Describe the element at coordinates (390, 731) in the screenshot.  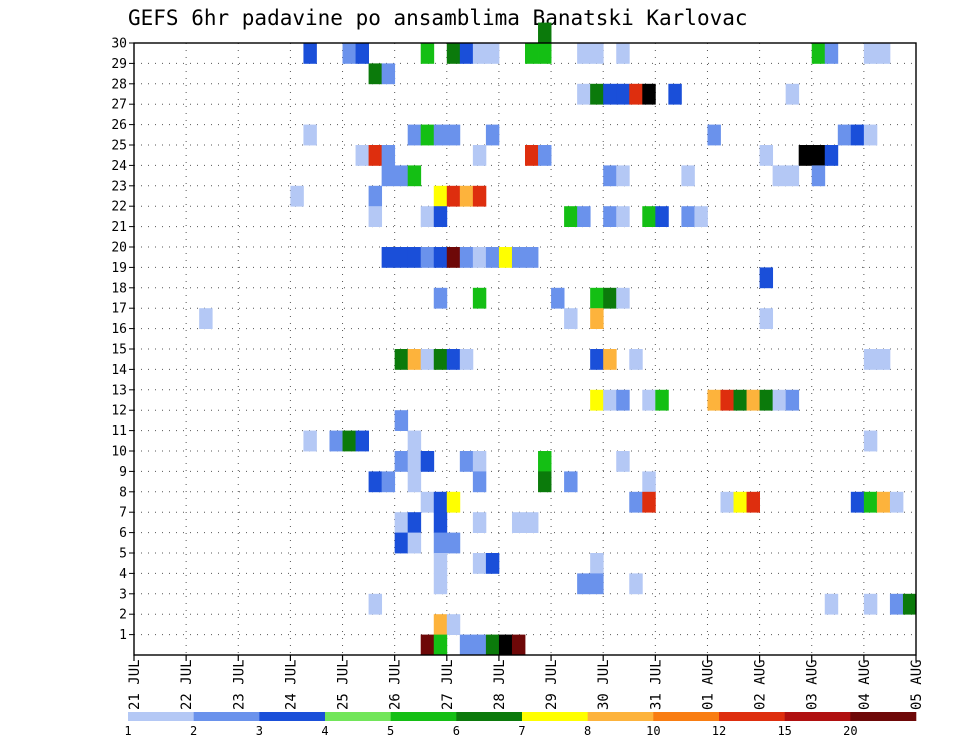
I see `colorbar-label: 5` at that location.